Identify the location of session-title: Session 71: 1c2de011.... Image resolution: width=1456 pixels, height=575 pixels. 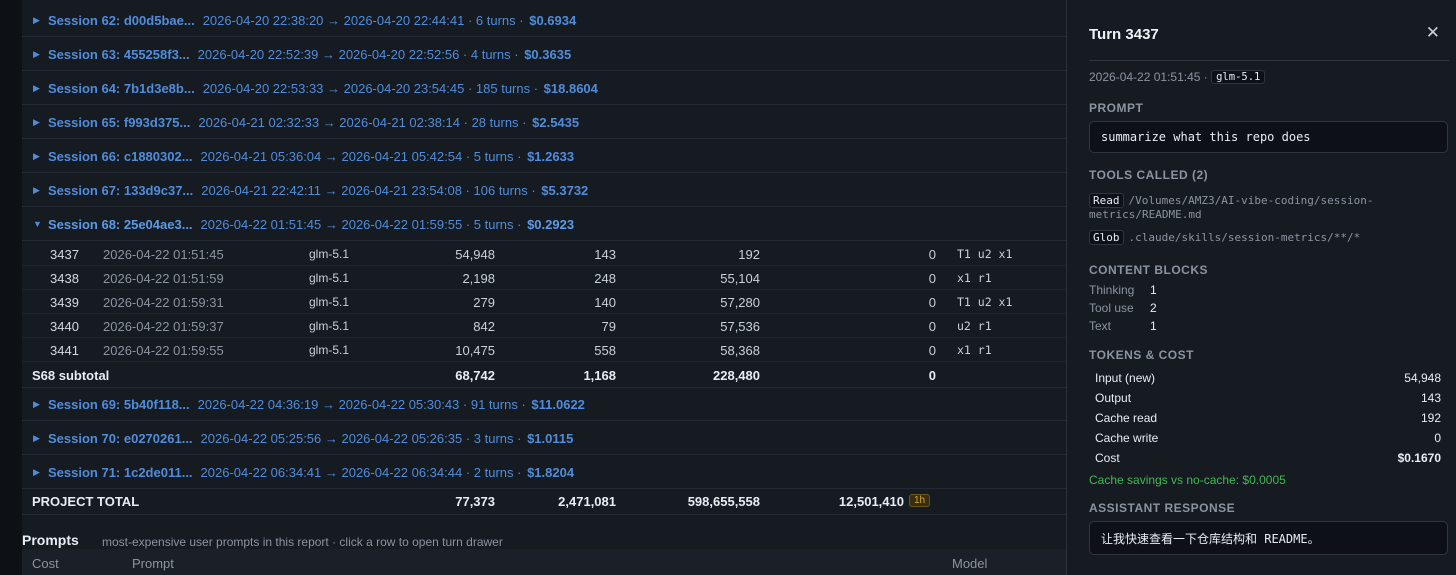
(120, 472).